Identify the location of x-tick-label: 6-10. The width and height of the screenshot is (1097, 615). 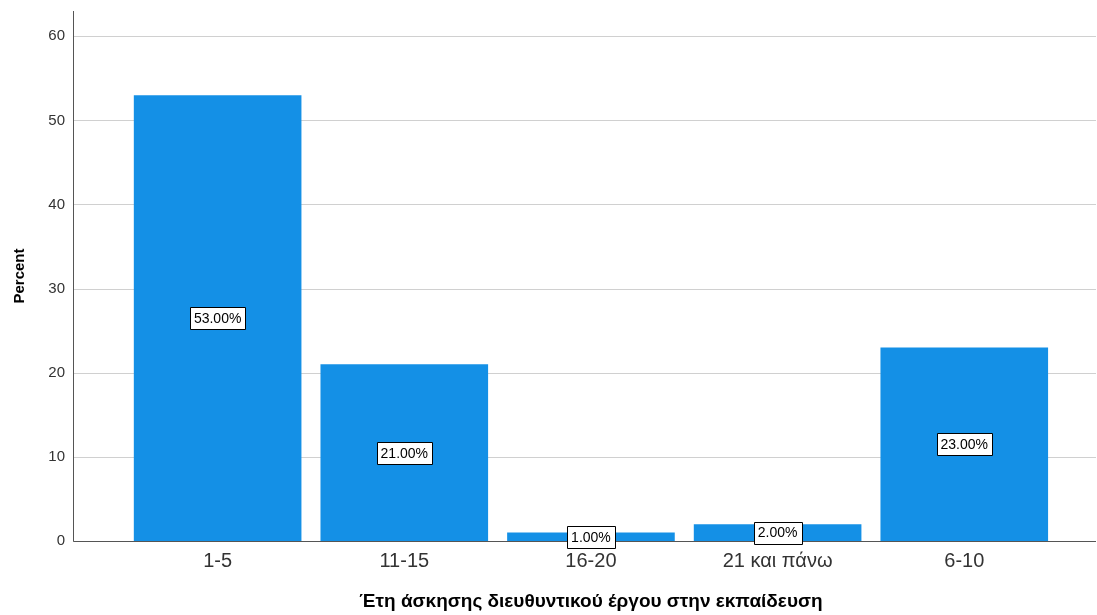
(964, 559).